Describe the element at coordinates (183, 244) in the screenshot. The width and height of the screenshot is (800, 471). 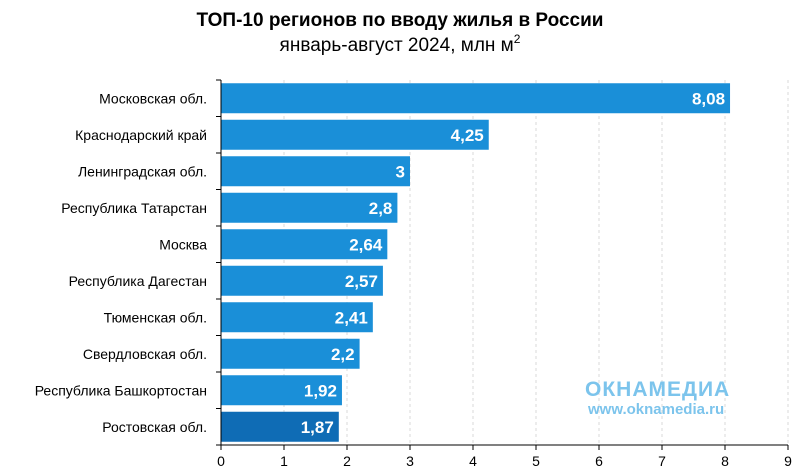
I see `category-label: Москва` at that location.